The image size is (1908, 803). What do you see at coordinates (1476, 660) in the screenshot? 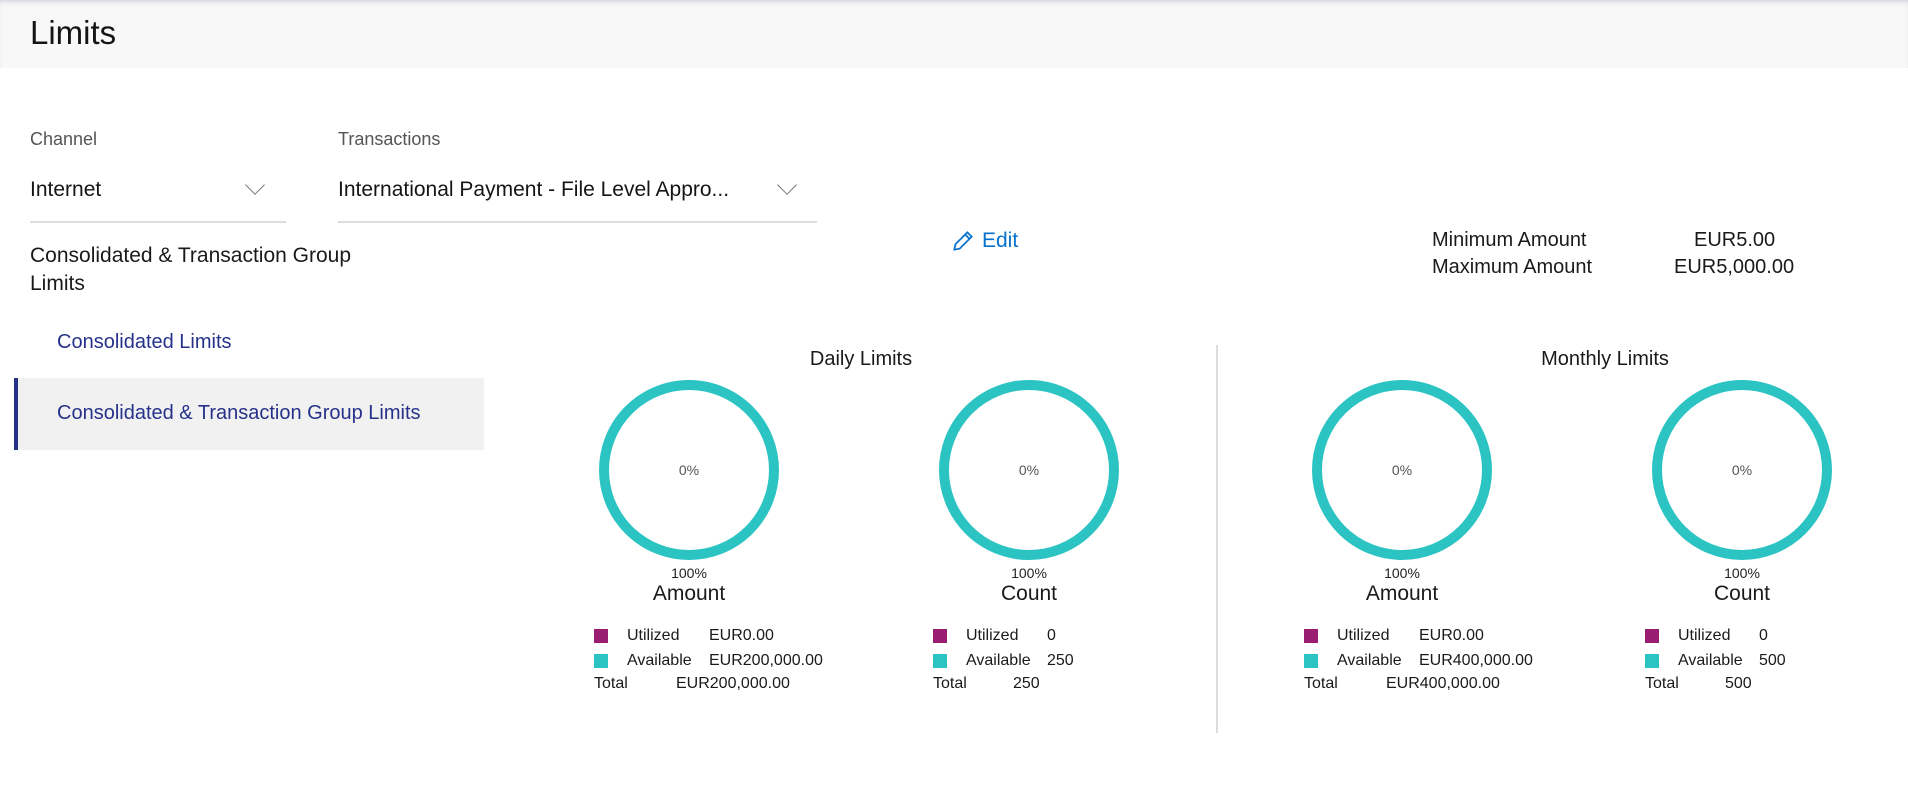
I see `available-value: EUR400,000.00` at bounding box center [1476, 660].